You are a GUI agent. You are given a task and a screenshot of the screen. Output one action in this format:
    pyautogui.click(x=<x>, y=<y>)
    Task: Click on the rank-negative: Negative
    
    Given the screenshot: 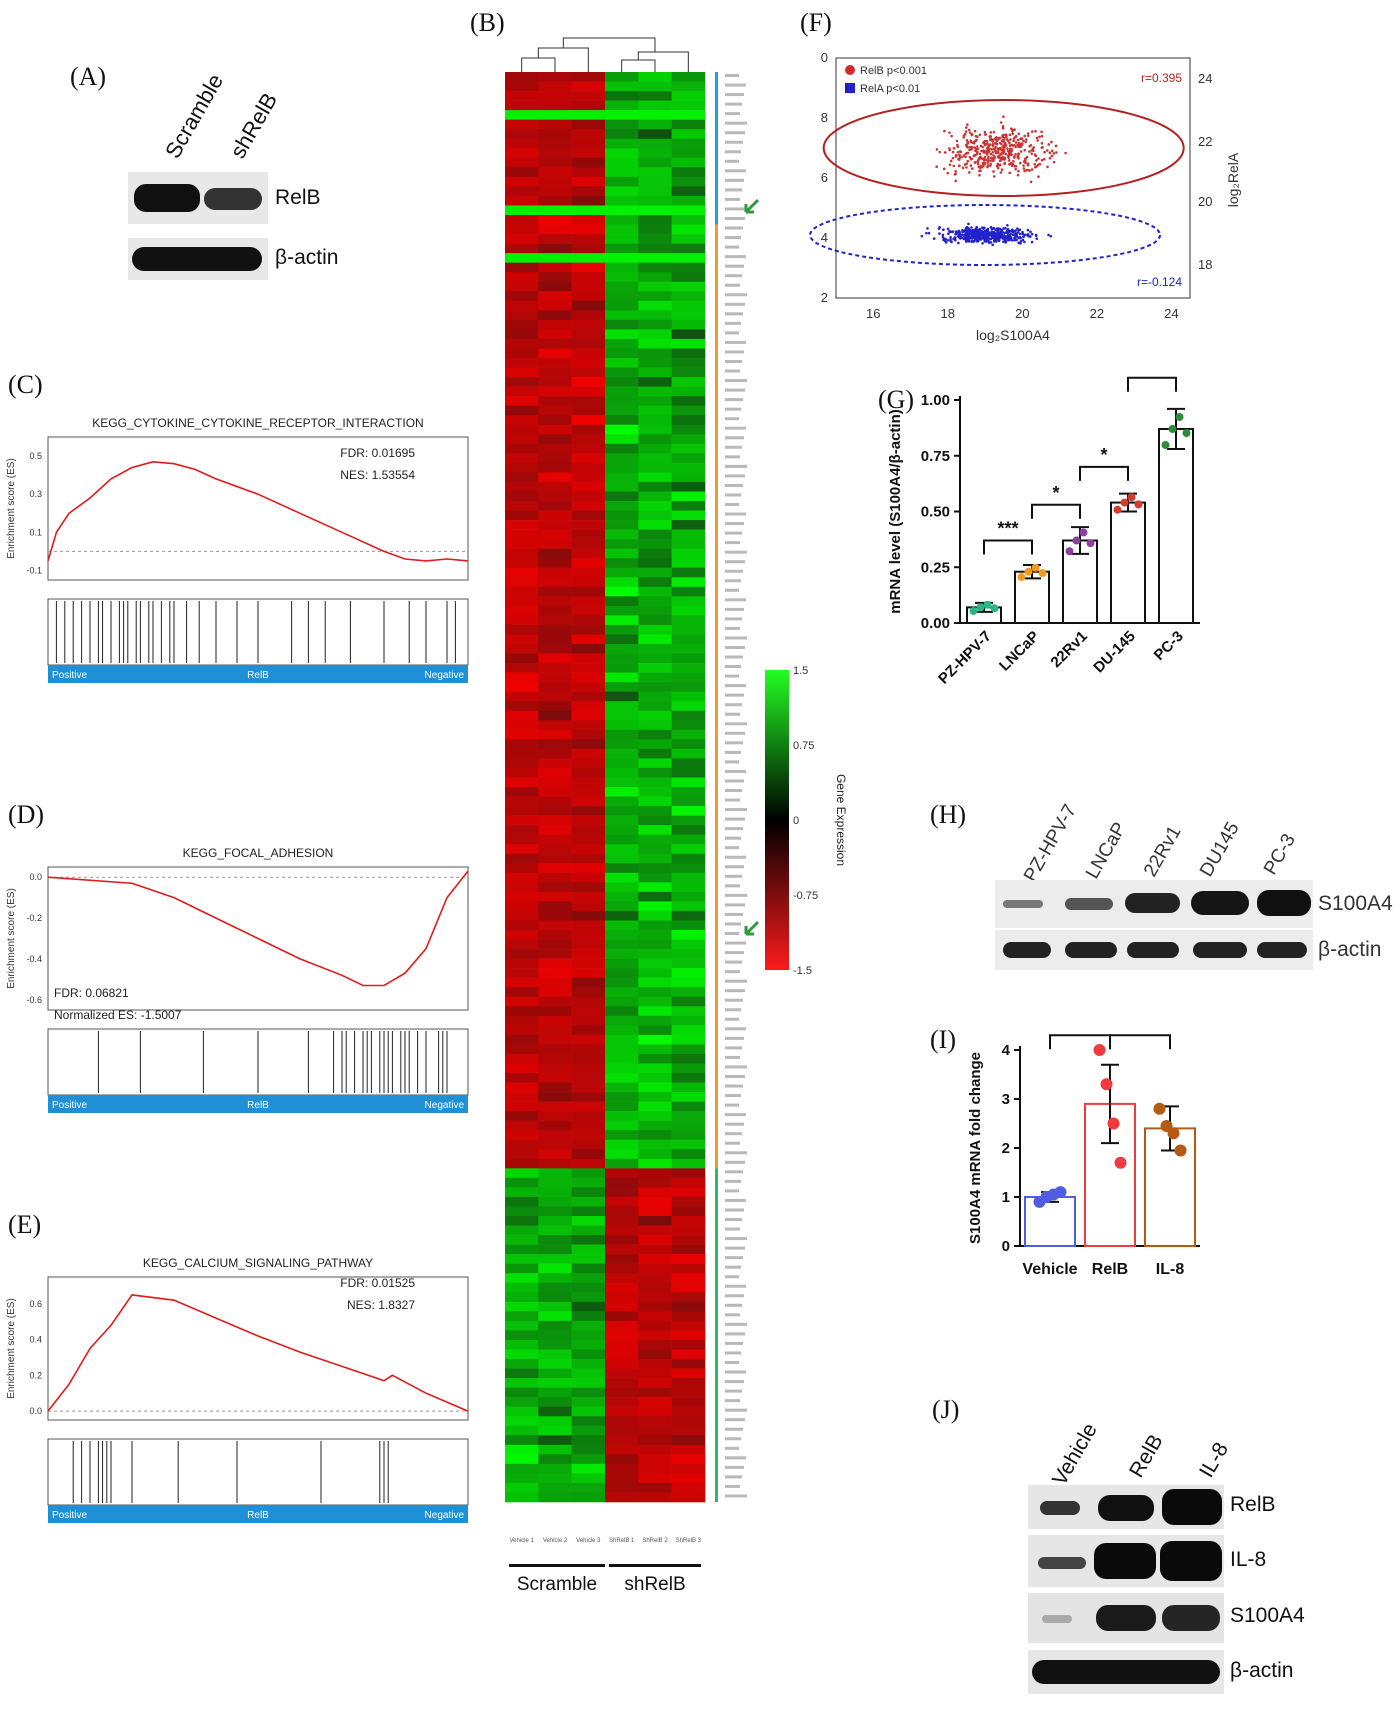 What is the action you would take?
    pyautogui.click(x=445, y=1105)
    